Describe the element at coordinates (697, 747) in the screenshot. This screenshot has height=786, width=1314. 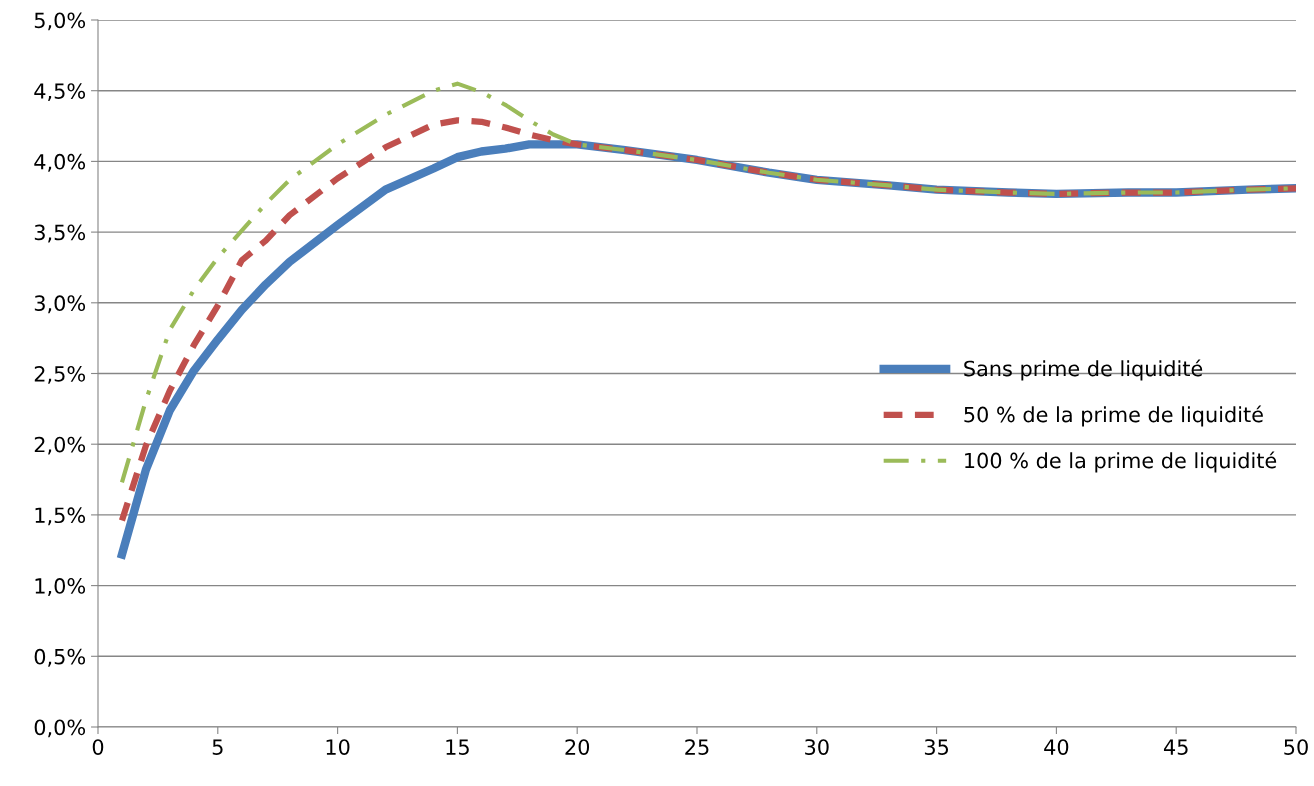
I see `x-tick-label: 25` at that location.